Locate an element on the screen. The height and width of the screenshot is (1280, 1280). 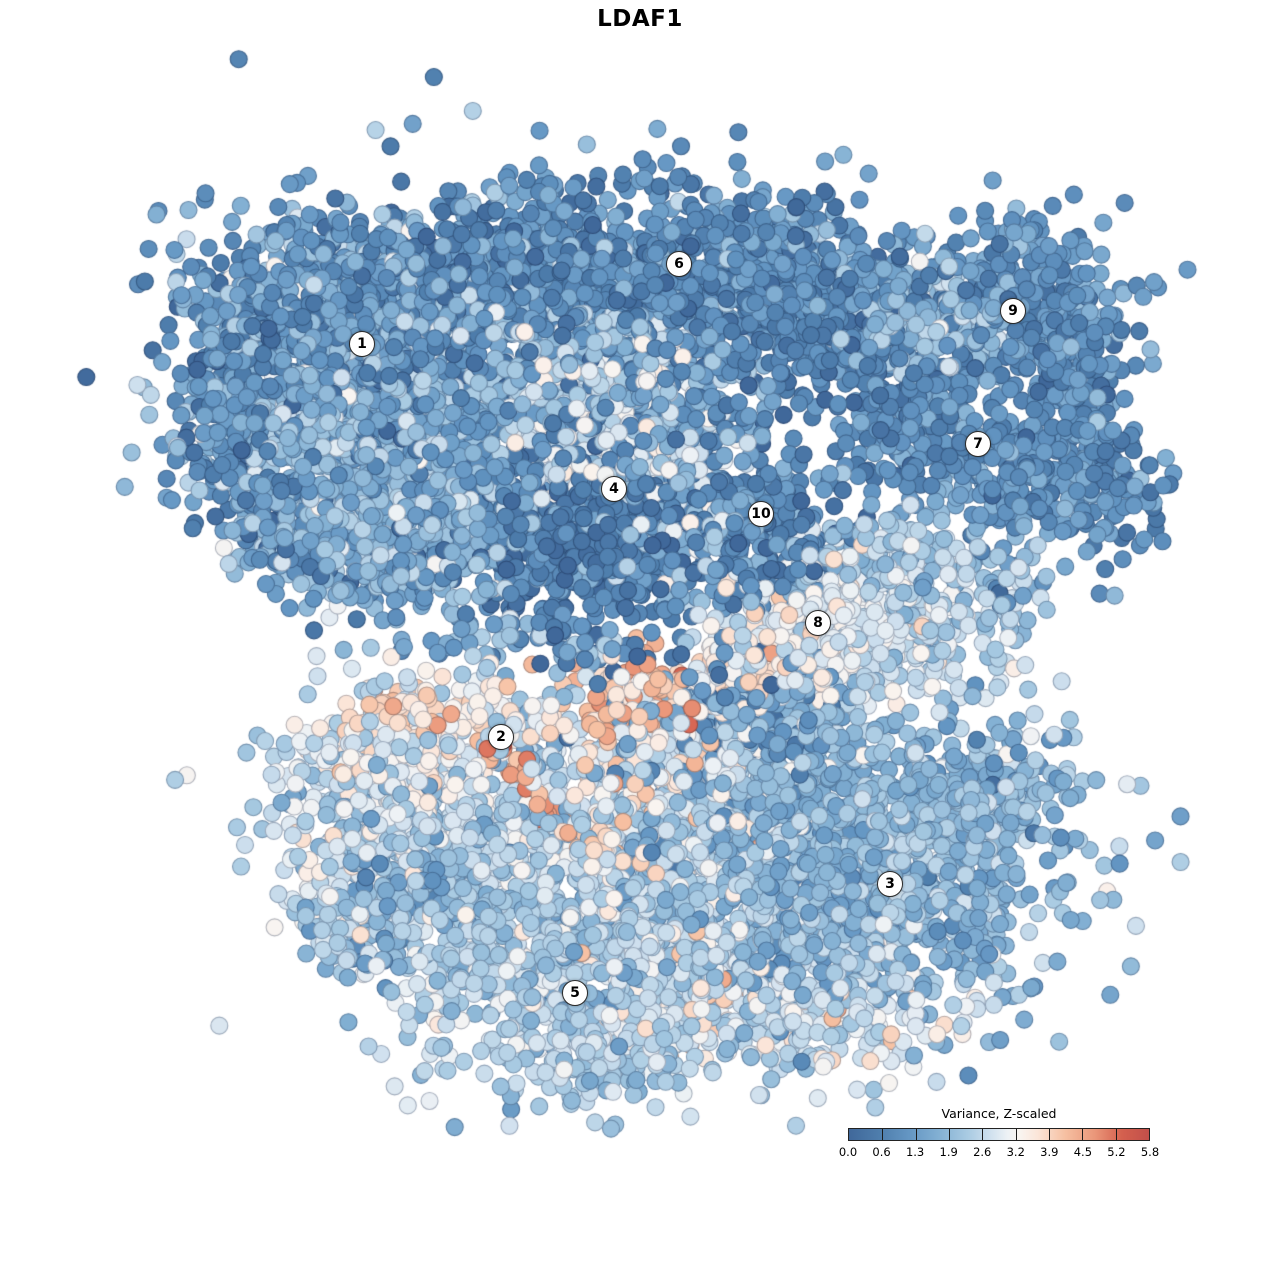
colorbar-tick-label: 0.0 is located at coordinates (848, 1152).